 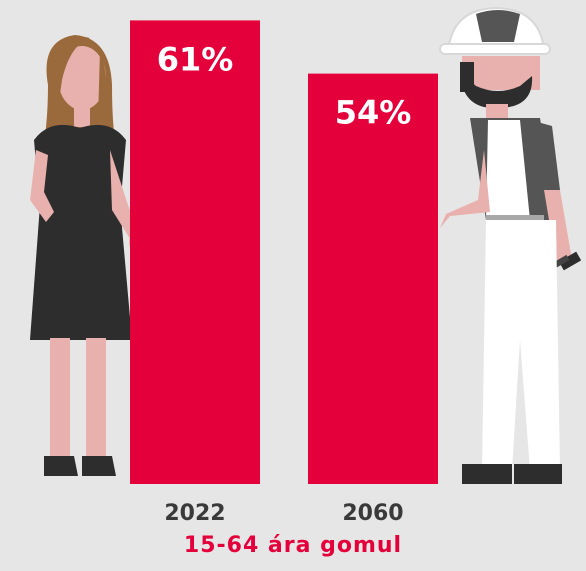 I want to click on x-axis-title: 15-64 ára gomul, so click(x=293, y=545).